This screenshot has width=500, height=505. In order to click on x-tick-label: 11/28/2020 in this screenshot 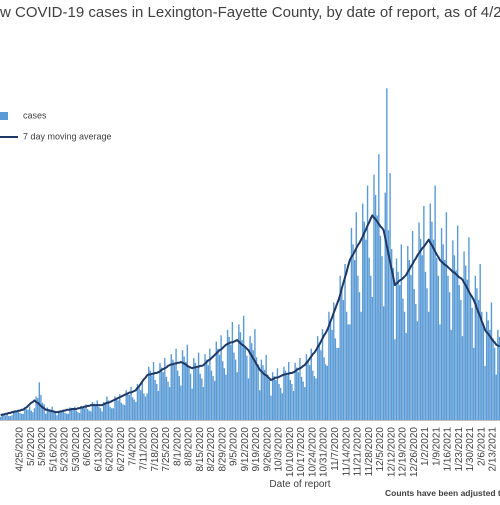, I will do `click(369, 452)`.